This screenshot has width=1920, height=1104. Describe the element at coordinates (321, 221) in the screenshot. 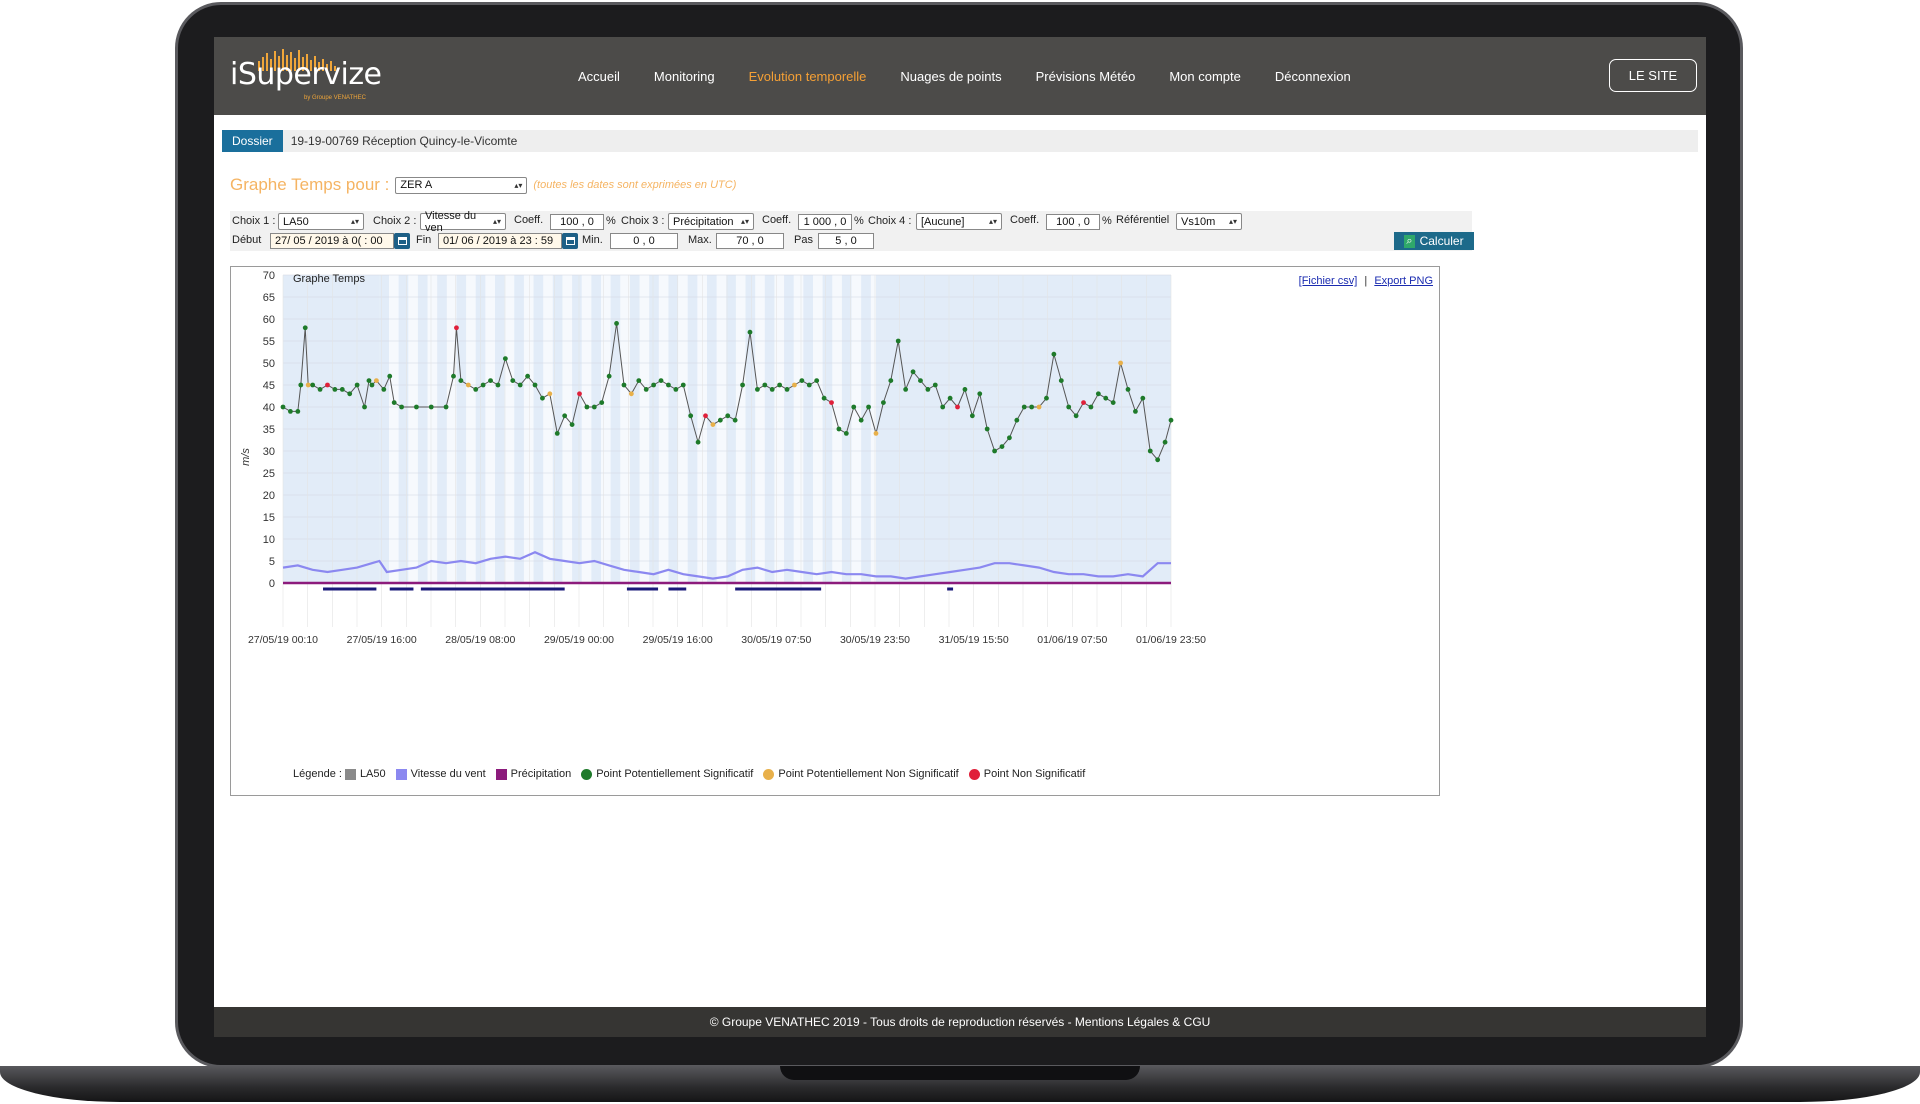

I see `choix1-select: LA50 ▴▾` at that location.